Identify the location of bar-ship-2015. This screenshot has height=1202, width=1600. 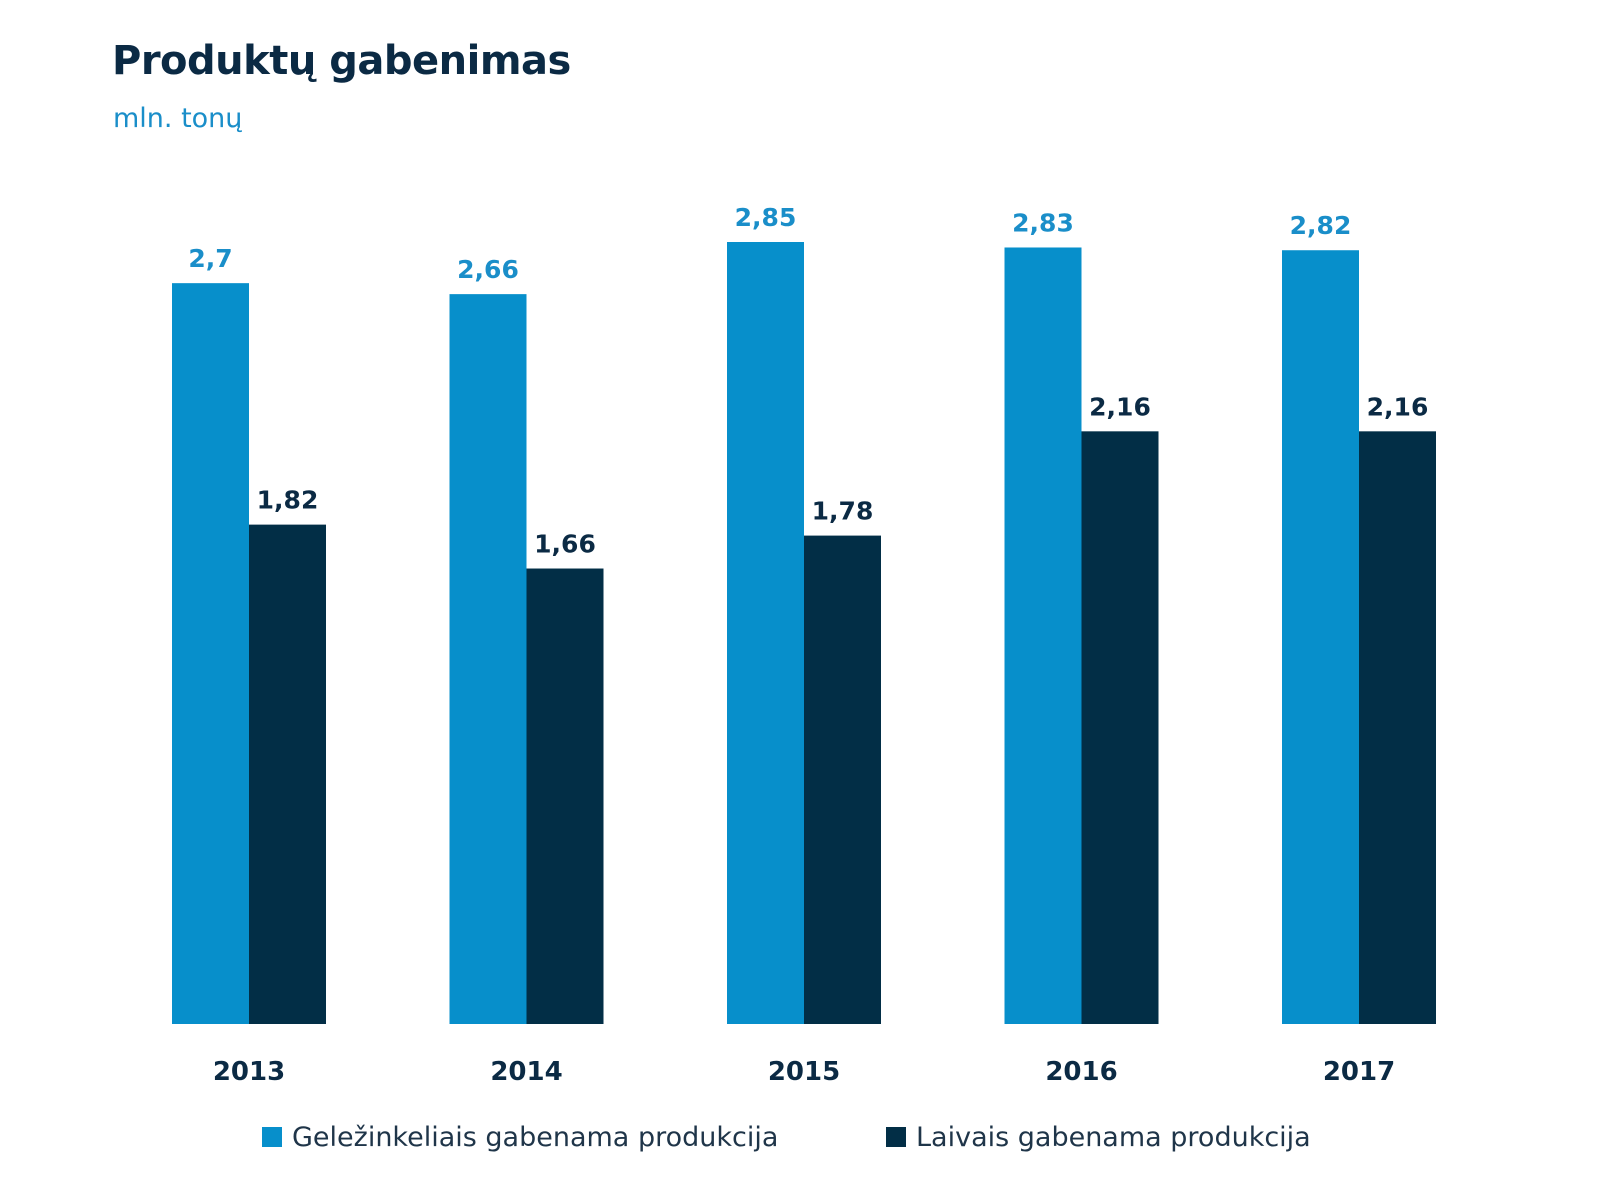
(842, 779).